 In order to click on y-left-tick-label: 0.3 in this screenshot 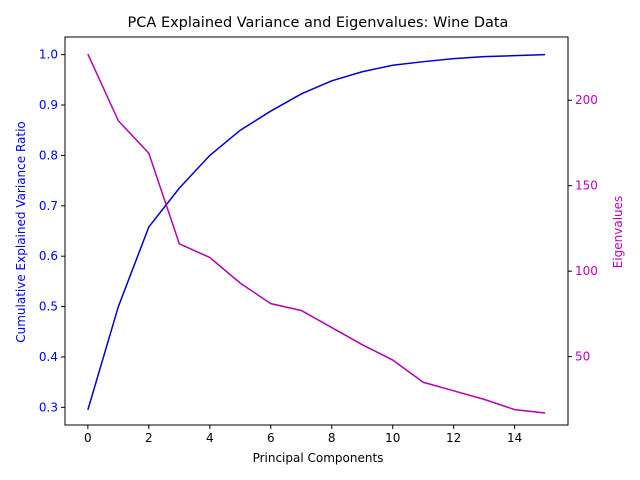, I will do `click(48, 407)`.